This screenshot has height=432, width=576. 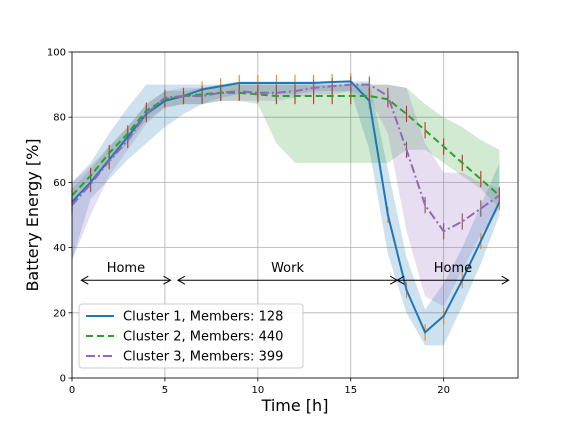 I want to click on x-tick-label: 0, so click(x=72, y=390).